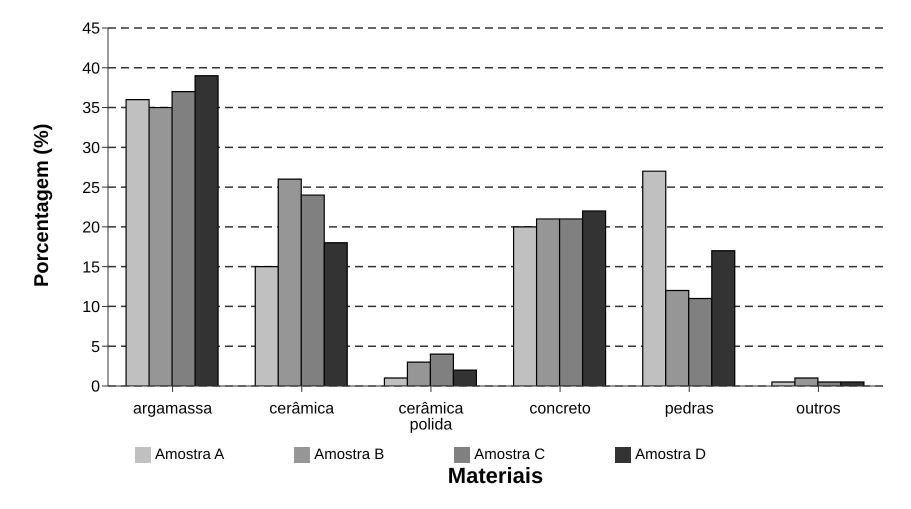 The width and height of the screenshot is (911, 509). I want to click on y-tick-label: 35, so click(91, 109).